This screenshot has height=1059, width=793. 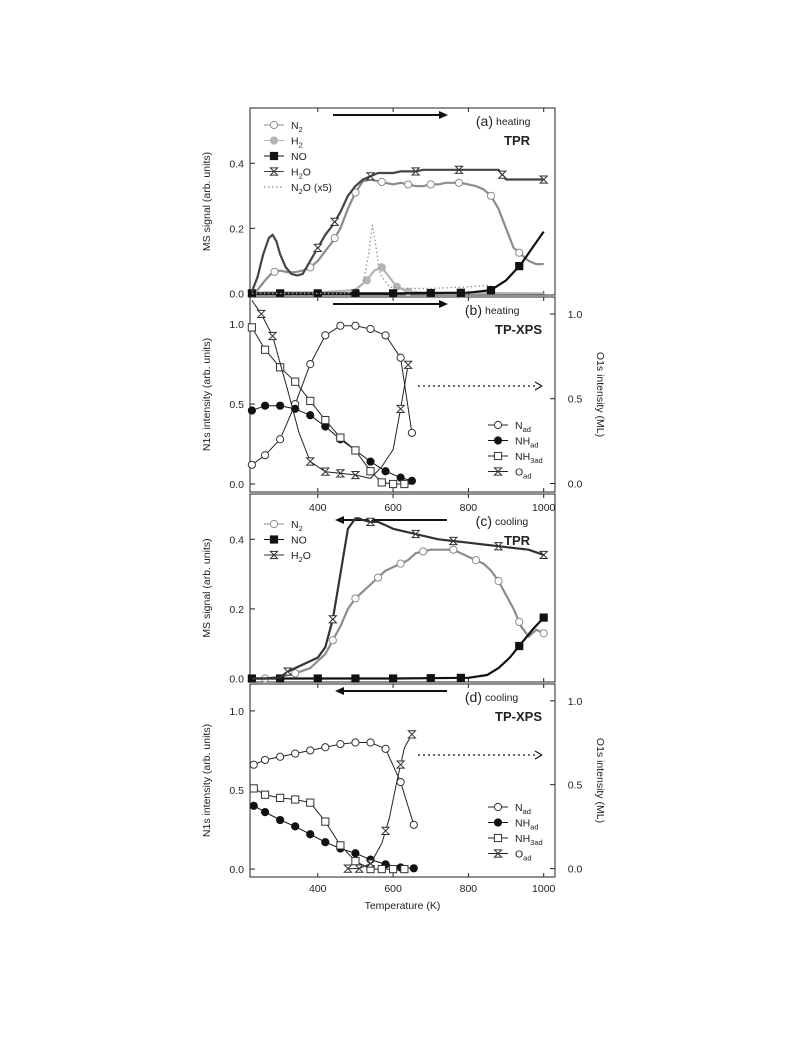 I want to click on y-tick-label: 0.0, so click(x=236, y=294).